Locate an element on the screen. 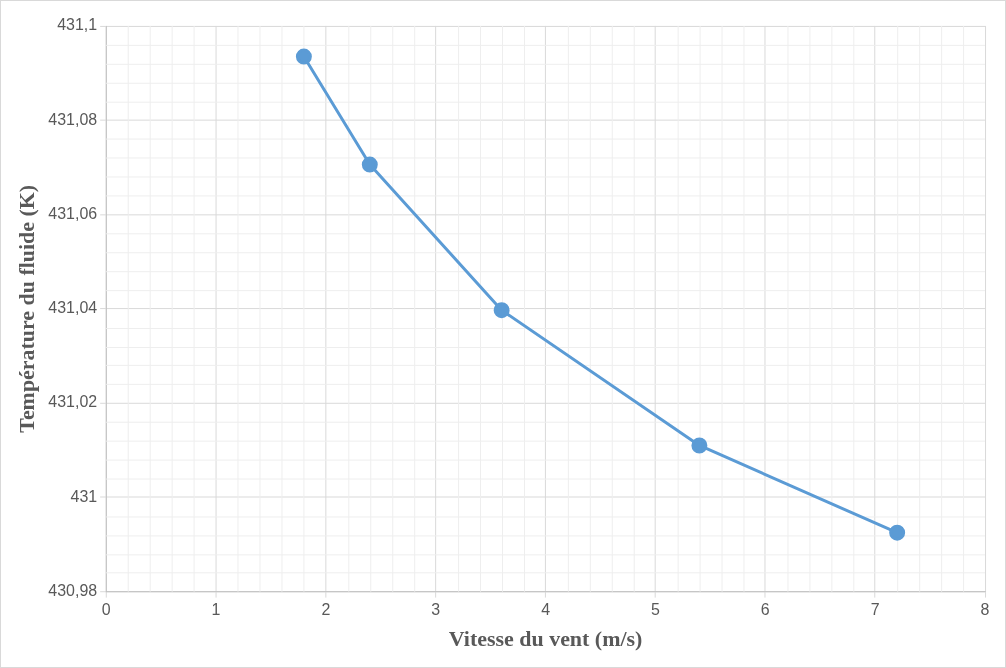 The image size is (1006, 668). y-axis-title: Température du fluide (K) is located at coordinates (26, 308).